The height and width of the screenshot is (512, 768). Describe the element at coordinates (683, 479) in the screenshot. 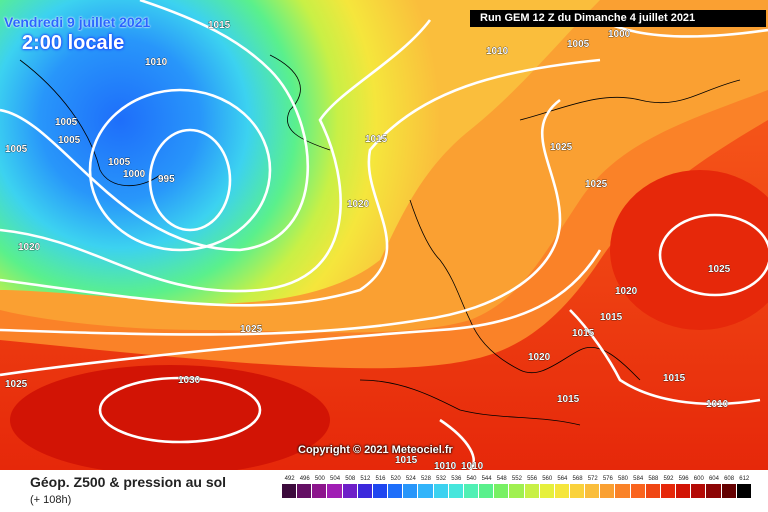

I see `legend-label: 596` at that location.